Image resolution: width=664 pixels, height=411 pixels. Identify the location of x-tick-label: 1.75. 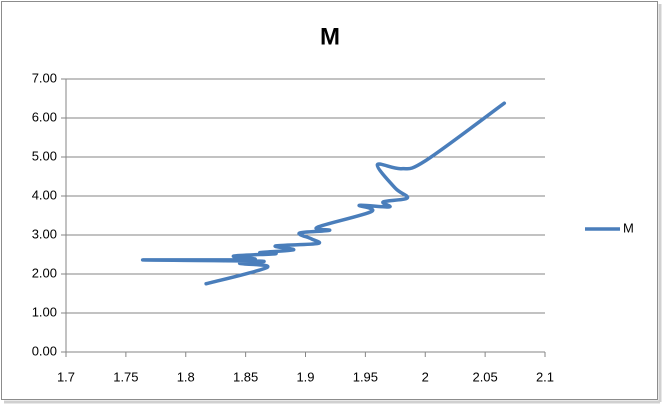
(125, 376).